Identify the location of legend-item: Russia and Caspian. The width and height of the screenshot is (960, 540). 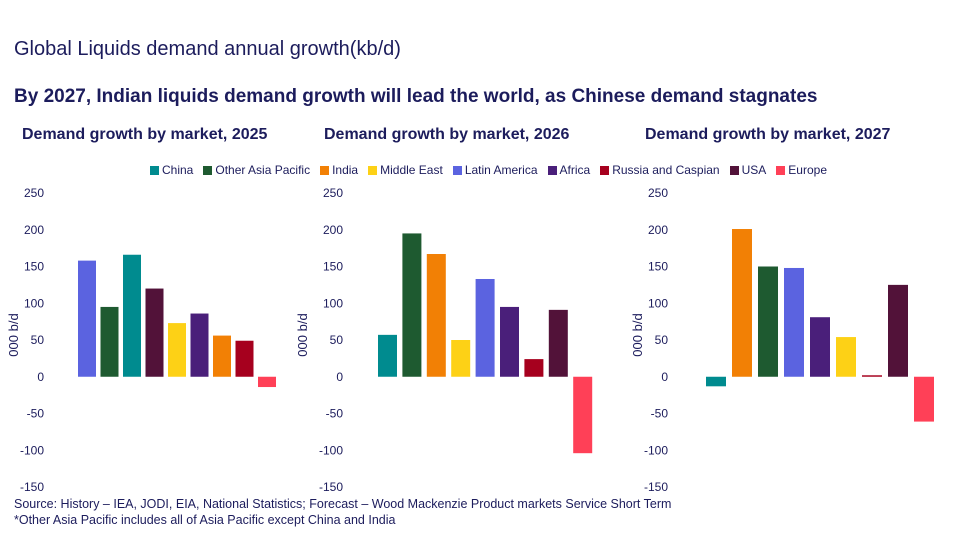
(660, 170).